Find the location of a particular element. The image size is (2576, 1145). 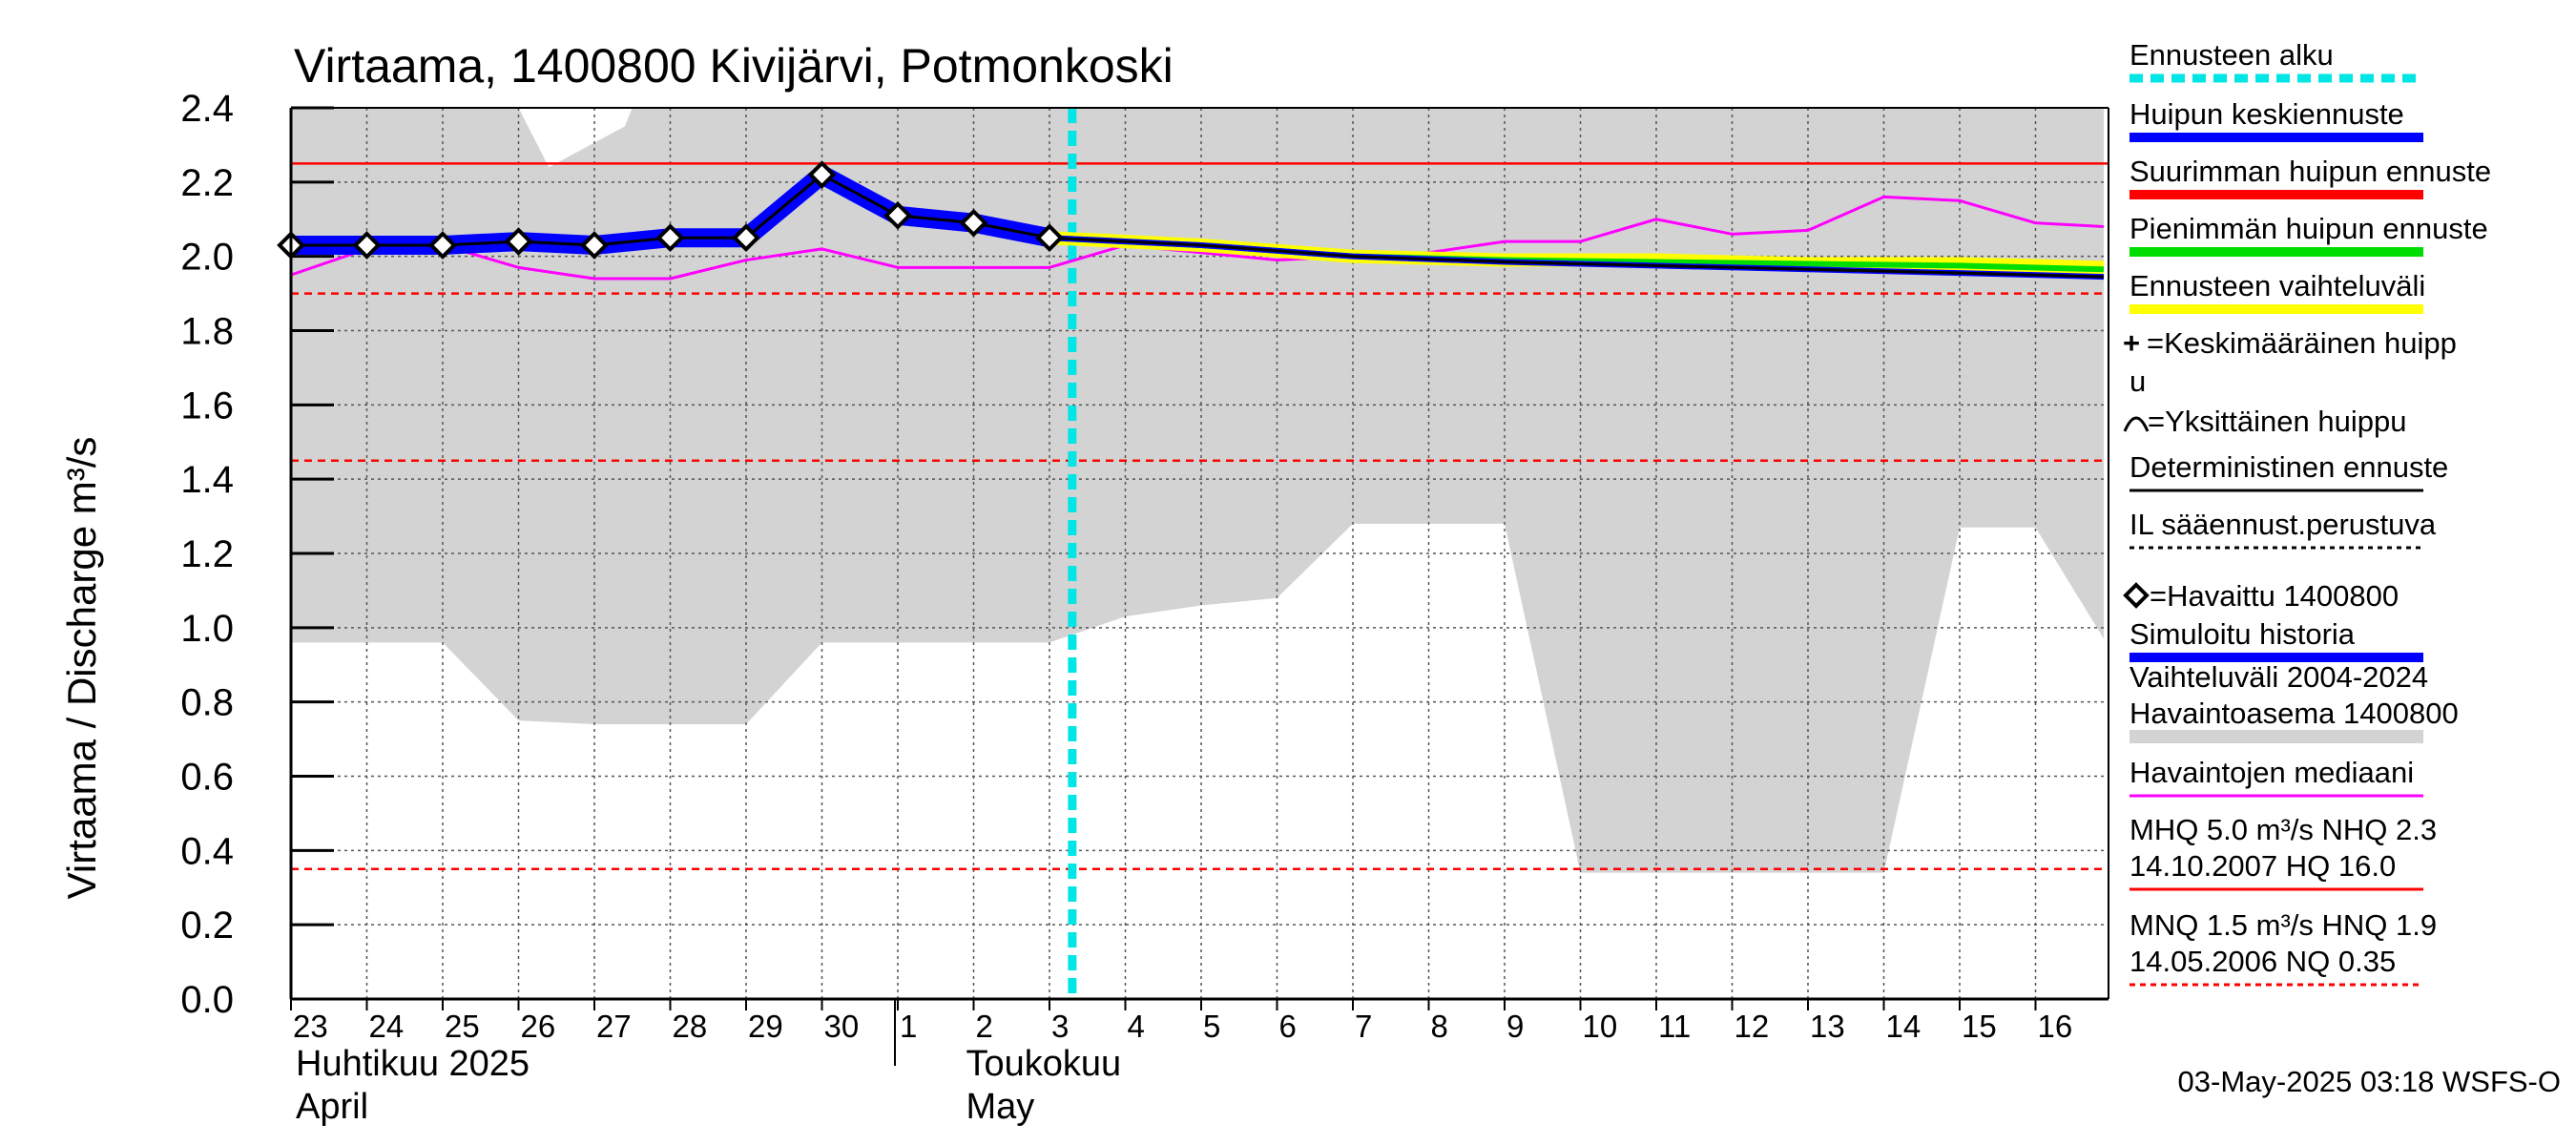

legend-item: =Yksittäinen huippu is located at coordinates (2264, 421).